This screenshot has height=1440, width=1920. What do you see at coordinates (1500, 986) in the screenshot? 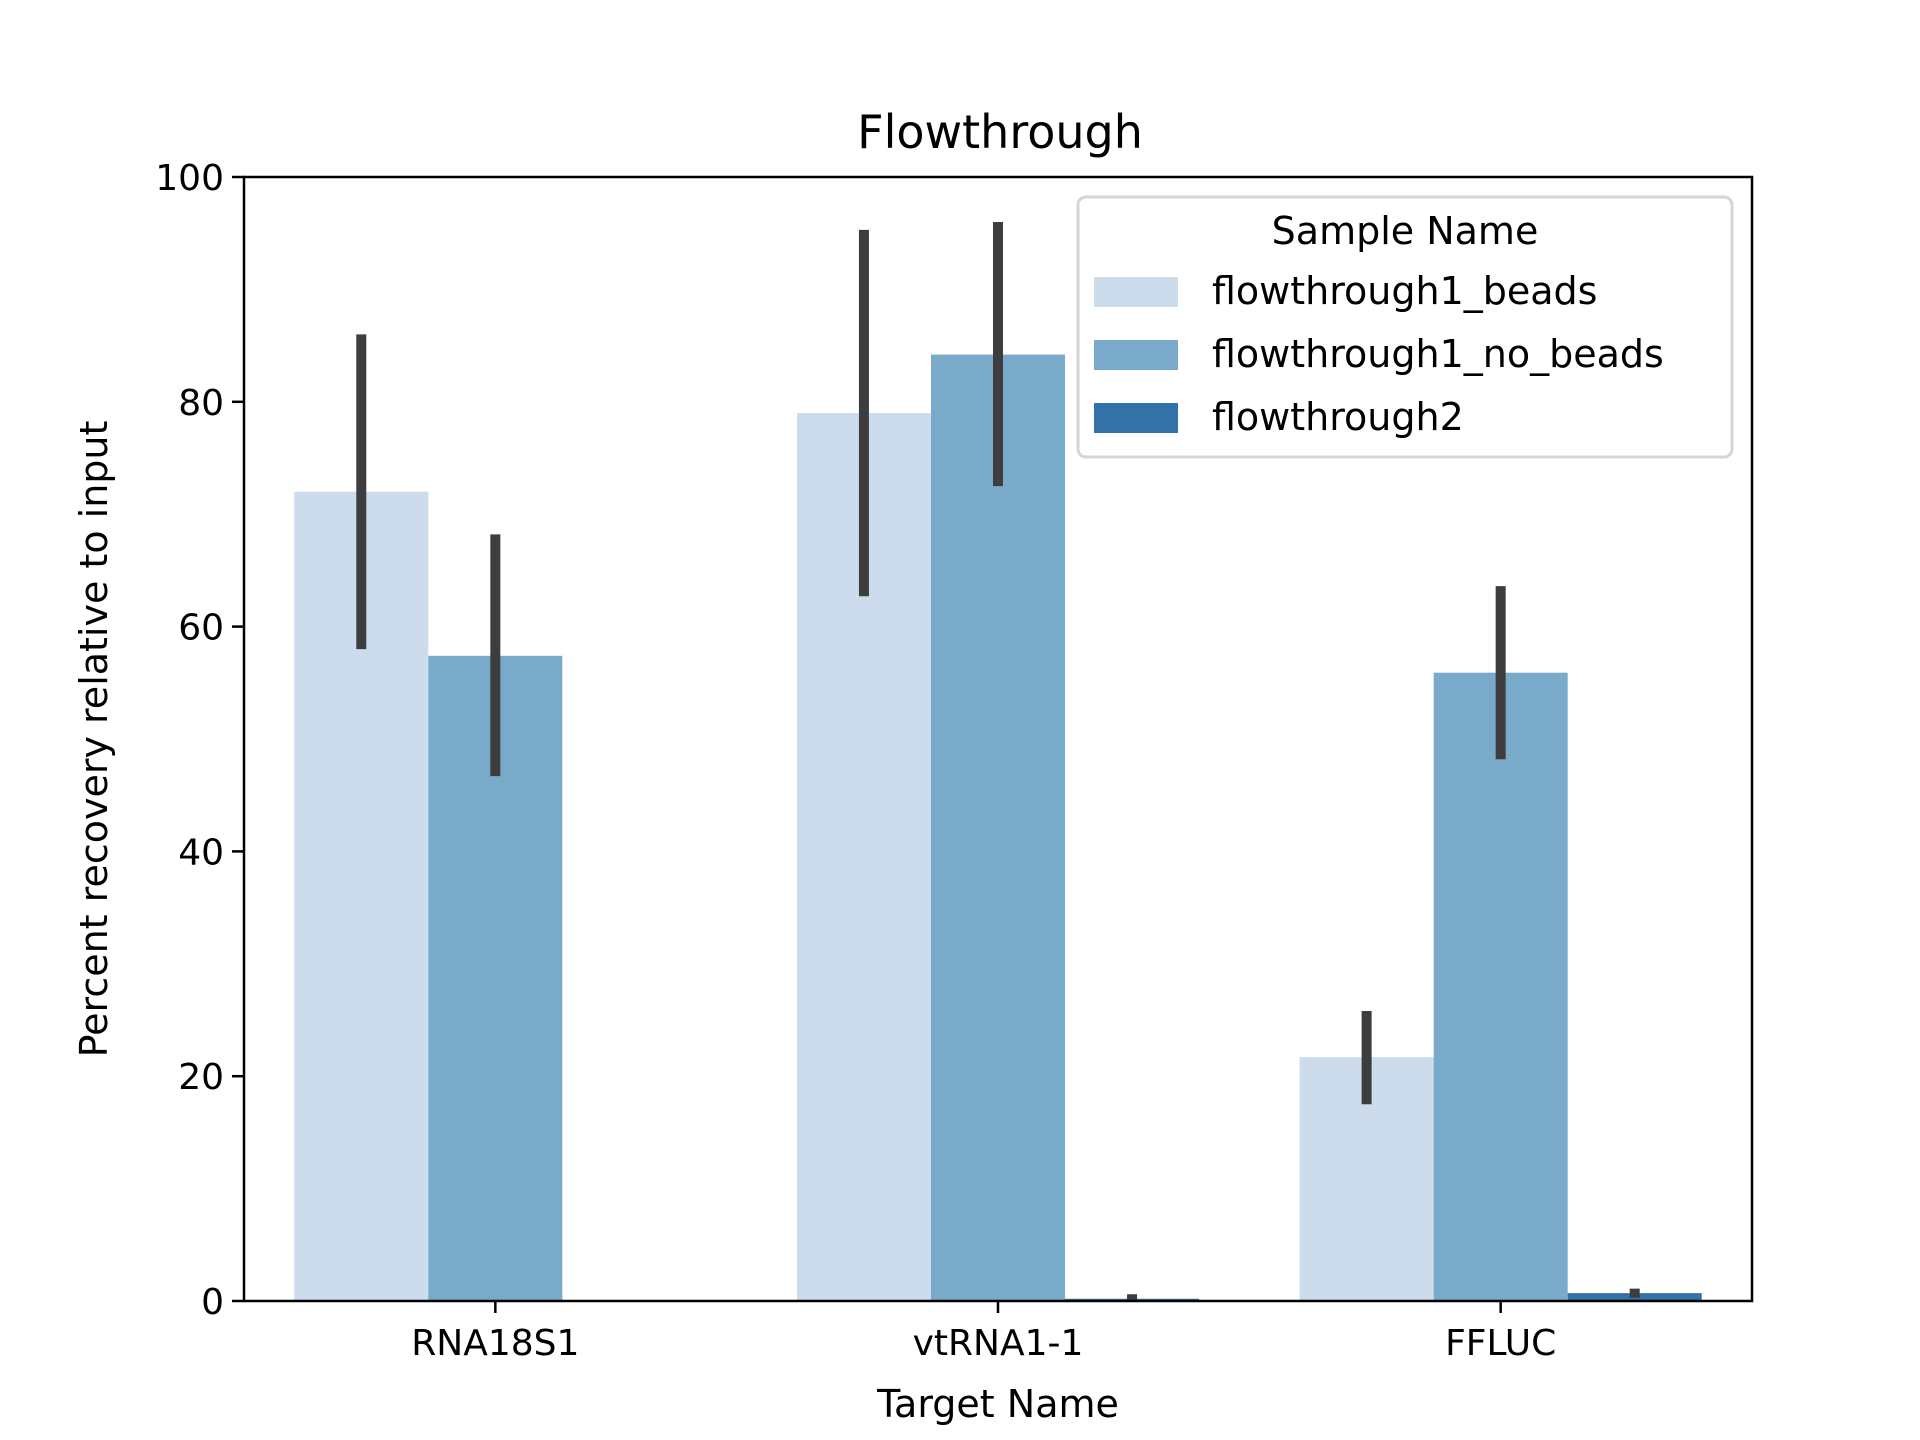
I see `bar-flowthrough1_no_beads-FFLUC` at bounding box center [1500, 986].